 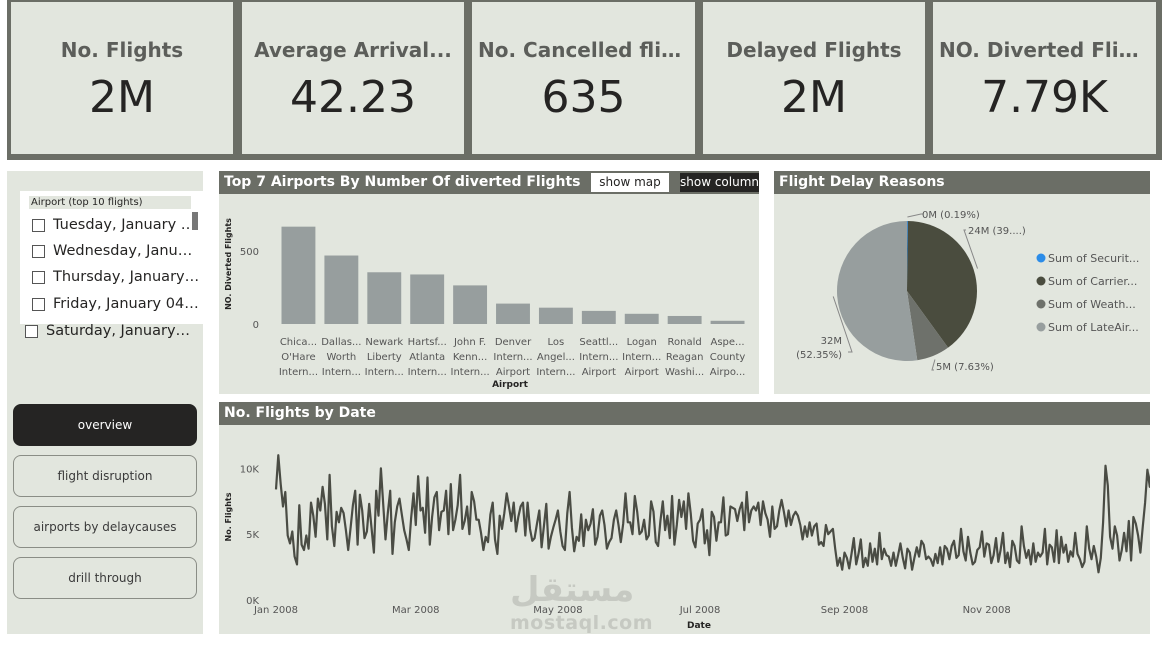 What do you see at coordinates (1047, 50) in the screenshot?
I see `kpi-title: NO. Diverted Flights` at bounding box center [1047, 50].